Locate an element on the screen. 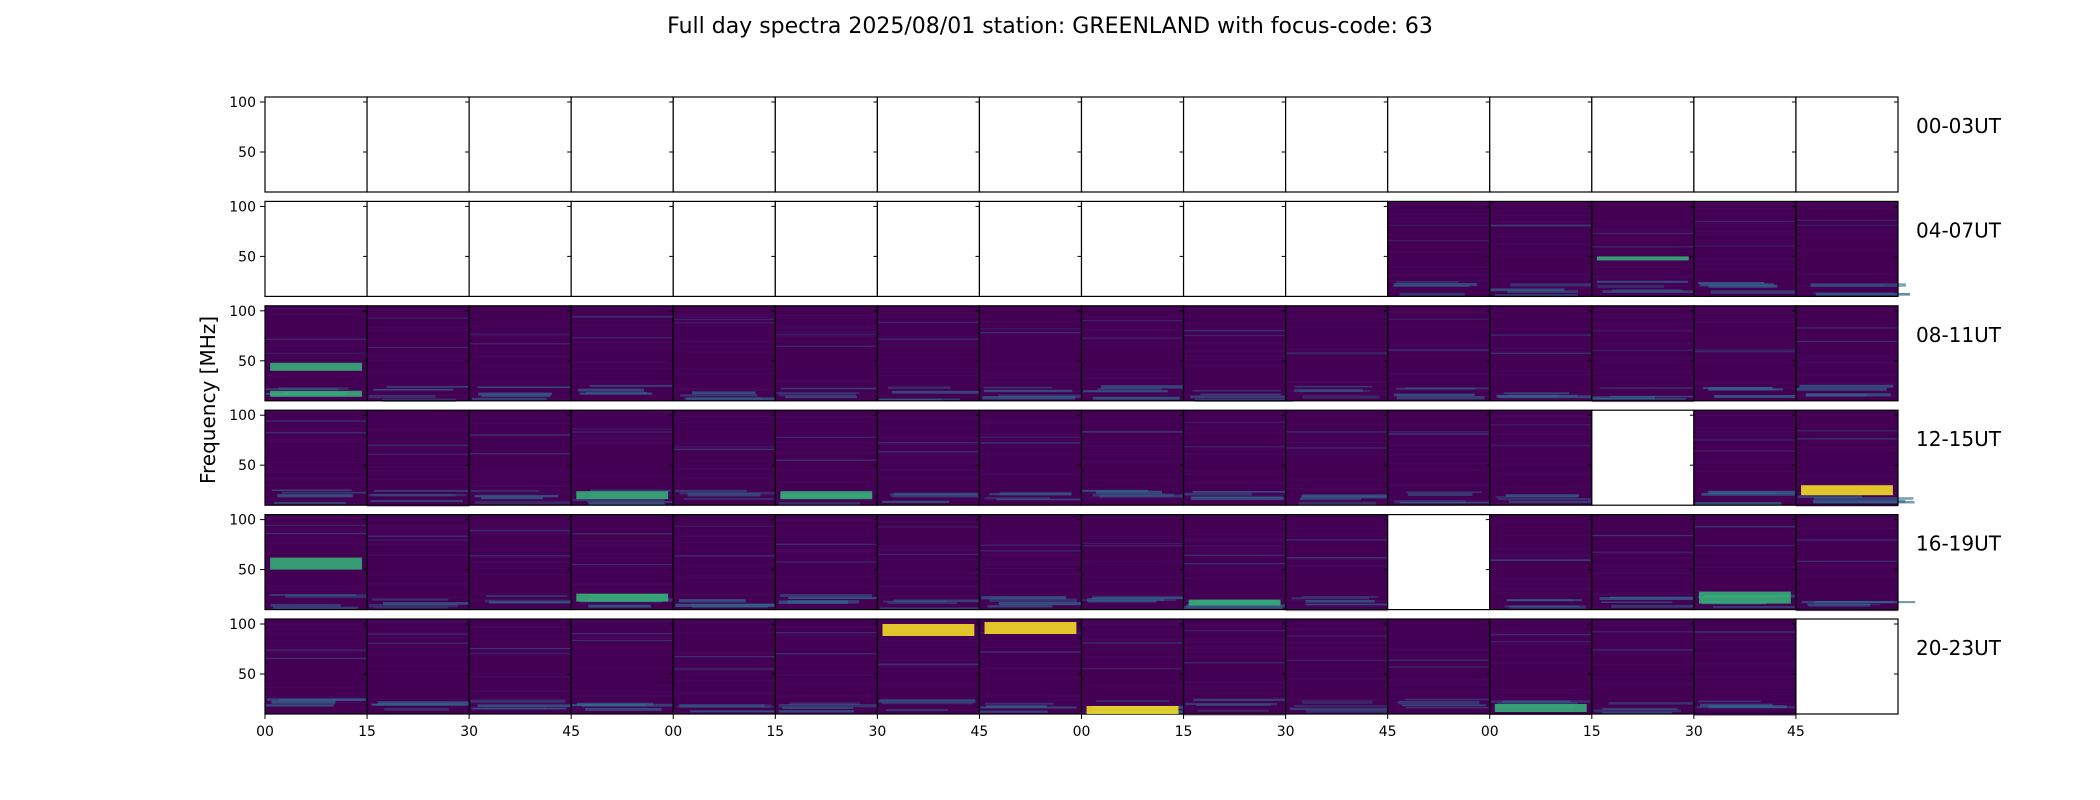  x-tick-label: 00 is located at coordinates (1082, 732).